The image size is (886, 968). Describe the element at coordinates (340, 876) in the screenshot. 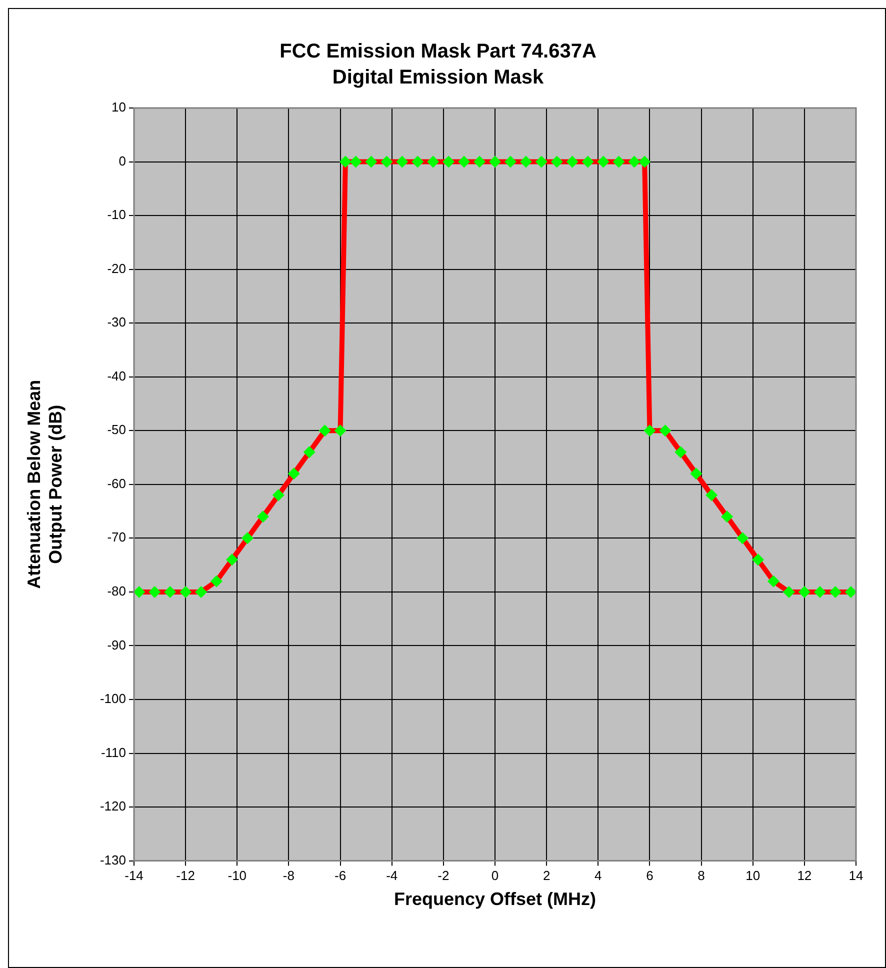

I see `x-tick-label: -6` at that location.